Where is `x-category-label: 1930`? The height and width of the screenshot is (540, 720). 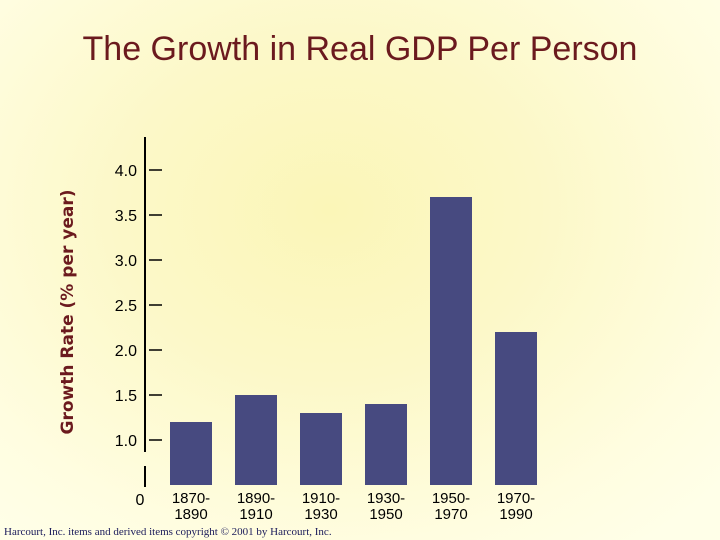 x-category-label: 1930 is located at coordinates (320, 514).